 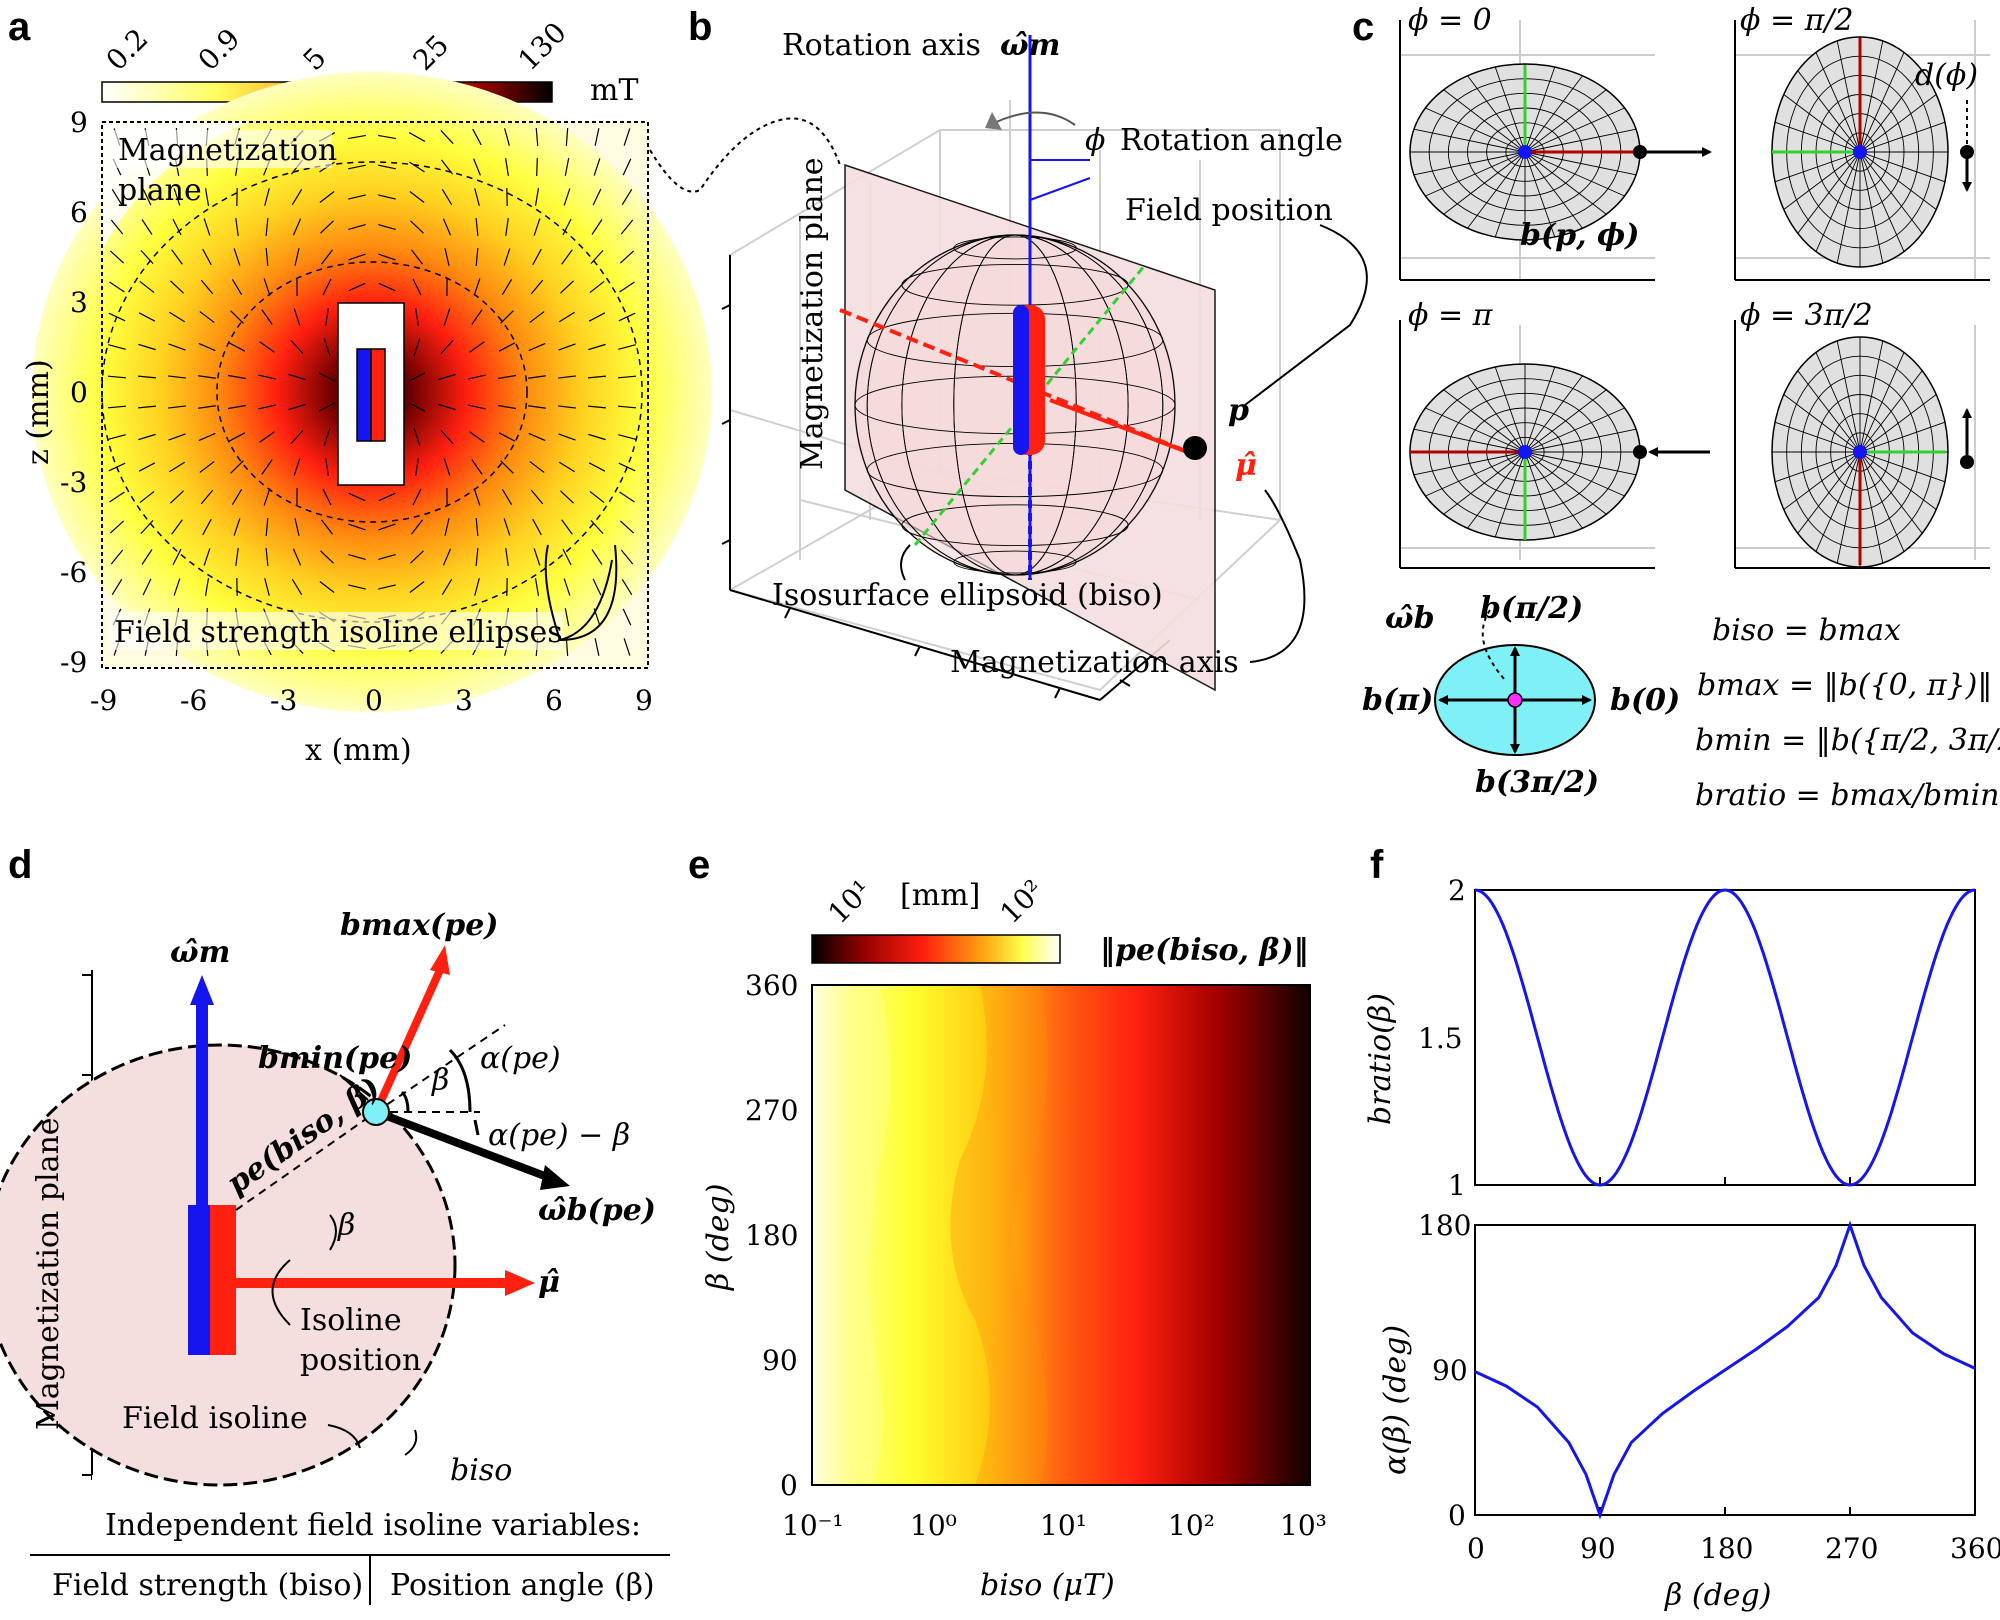 I want to click on ytick-a-6: -6, so click(x=73, y=572).